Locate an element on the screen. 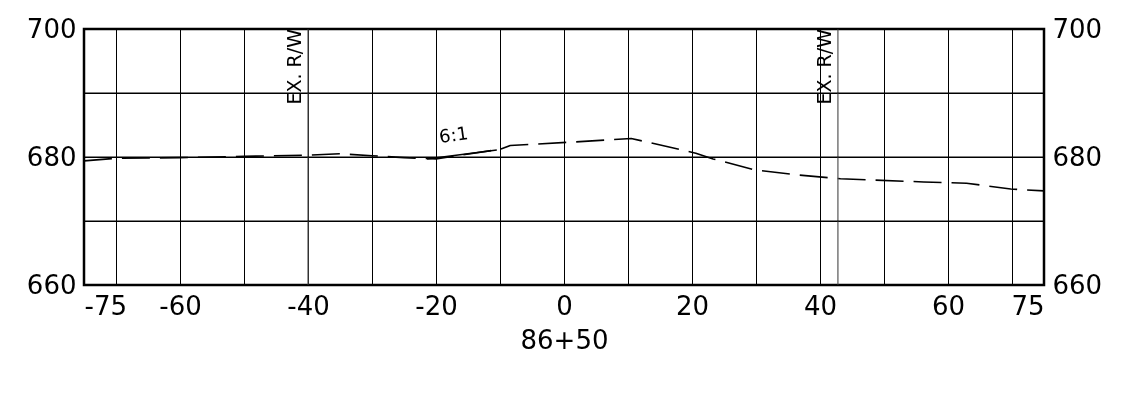 The image size is (1127, 403). x-tick-label: -40 is located at coordinates (308, 305).